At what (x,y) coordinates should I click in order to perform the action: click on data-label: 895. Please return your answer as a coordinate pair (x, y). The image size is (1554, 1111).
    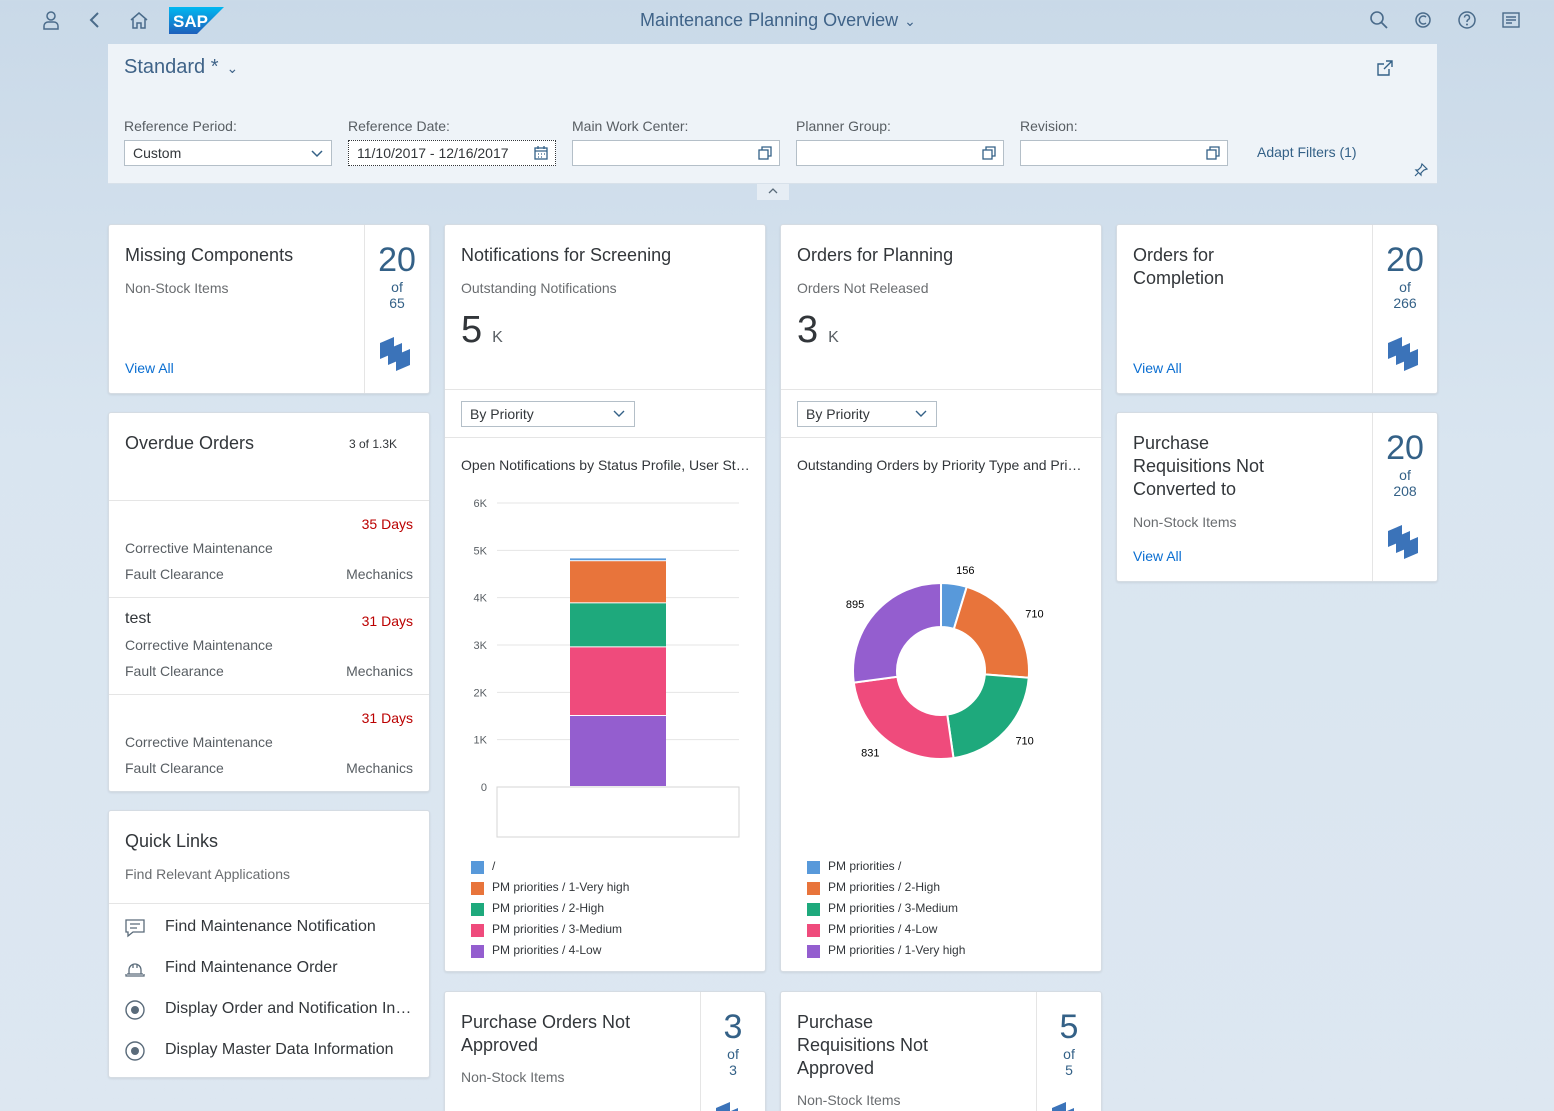
    Looking at the image, I should click on (855, 605).